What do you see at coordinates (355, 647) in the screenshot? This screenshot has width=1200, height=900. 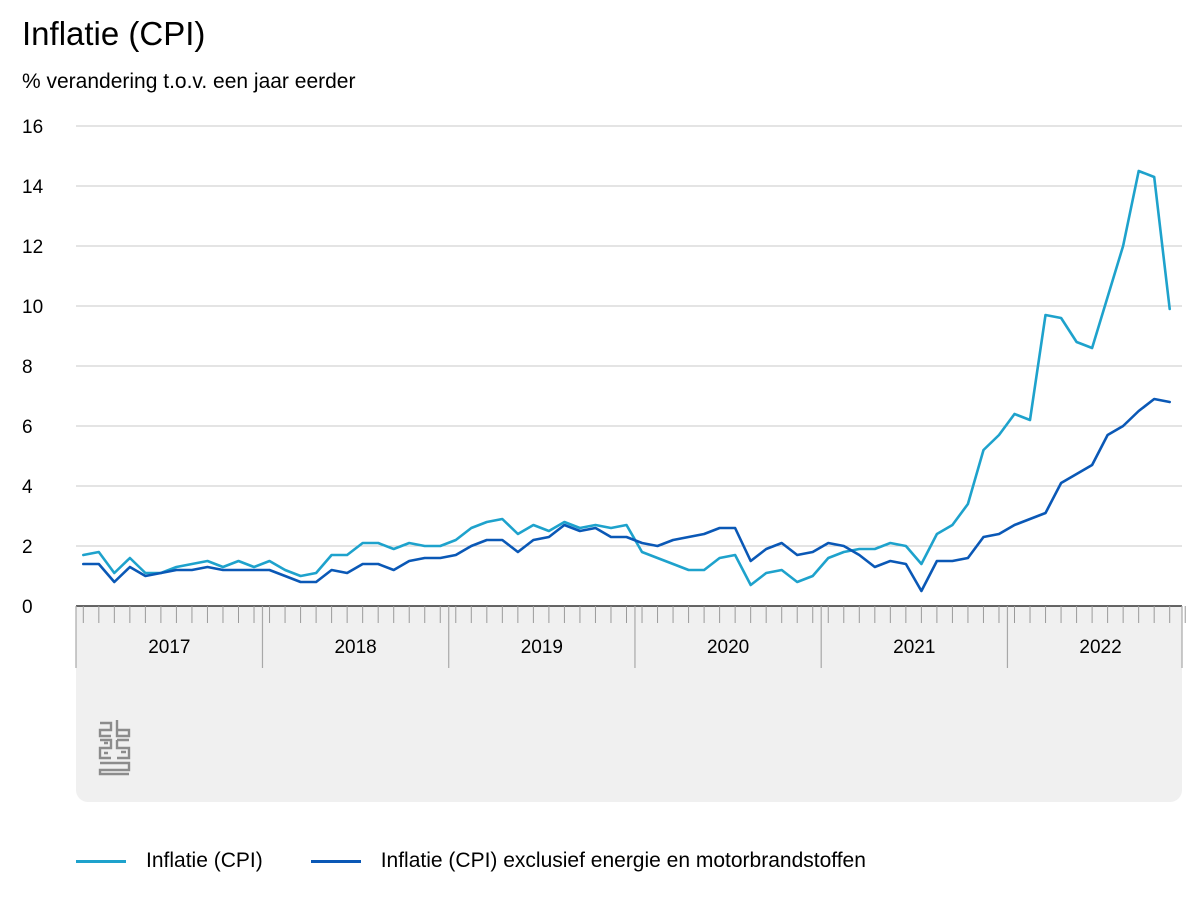 I see `x-tick-label: 2018` at bounding box center [355, 647].